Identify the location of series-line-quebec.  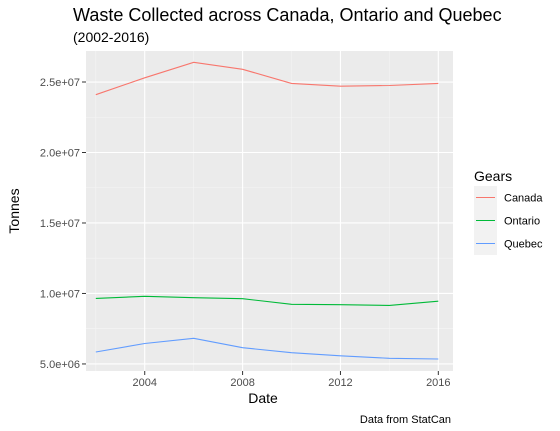
(267, 348).